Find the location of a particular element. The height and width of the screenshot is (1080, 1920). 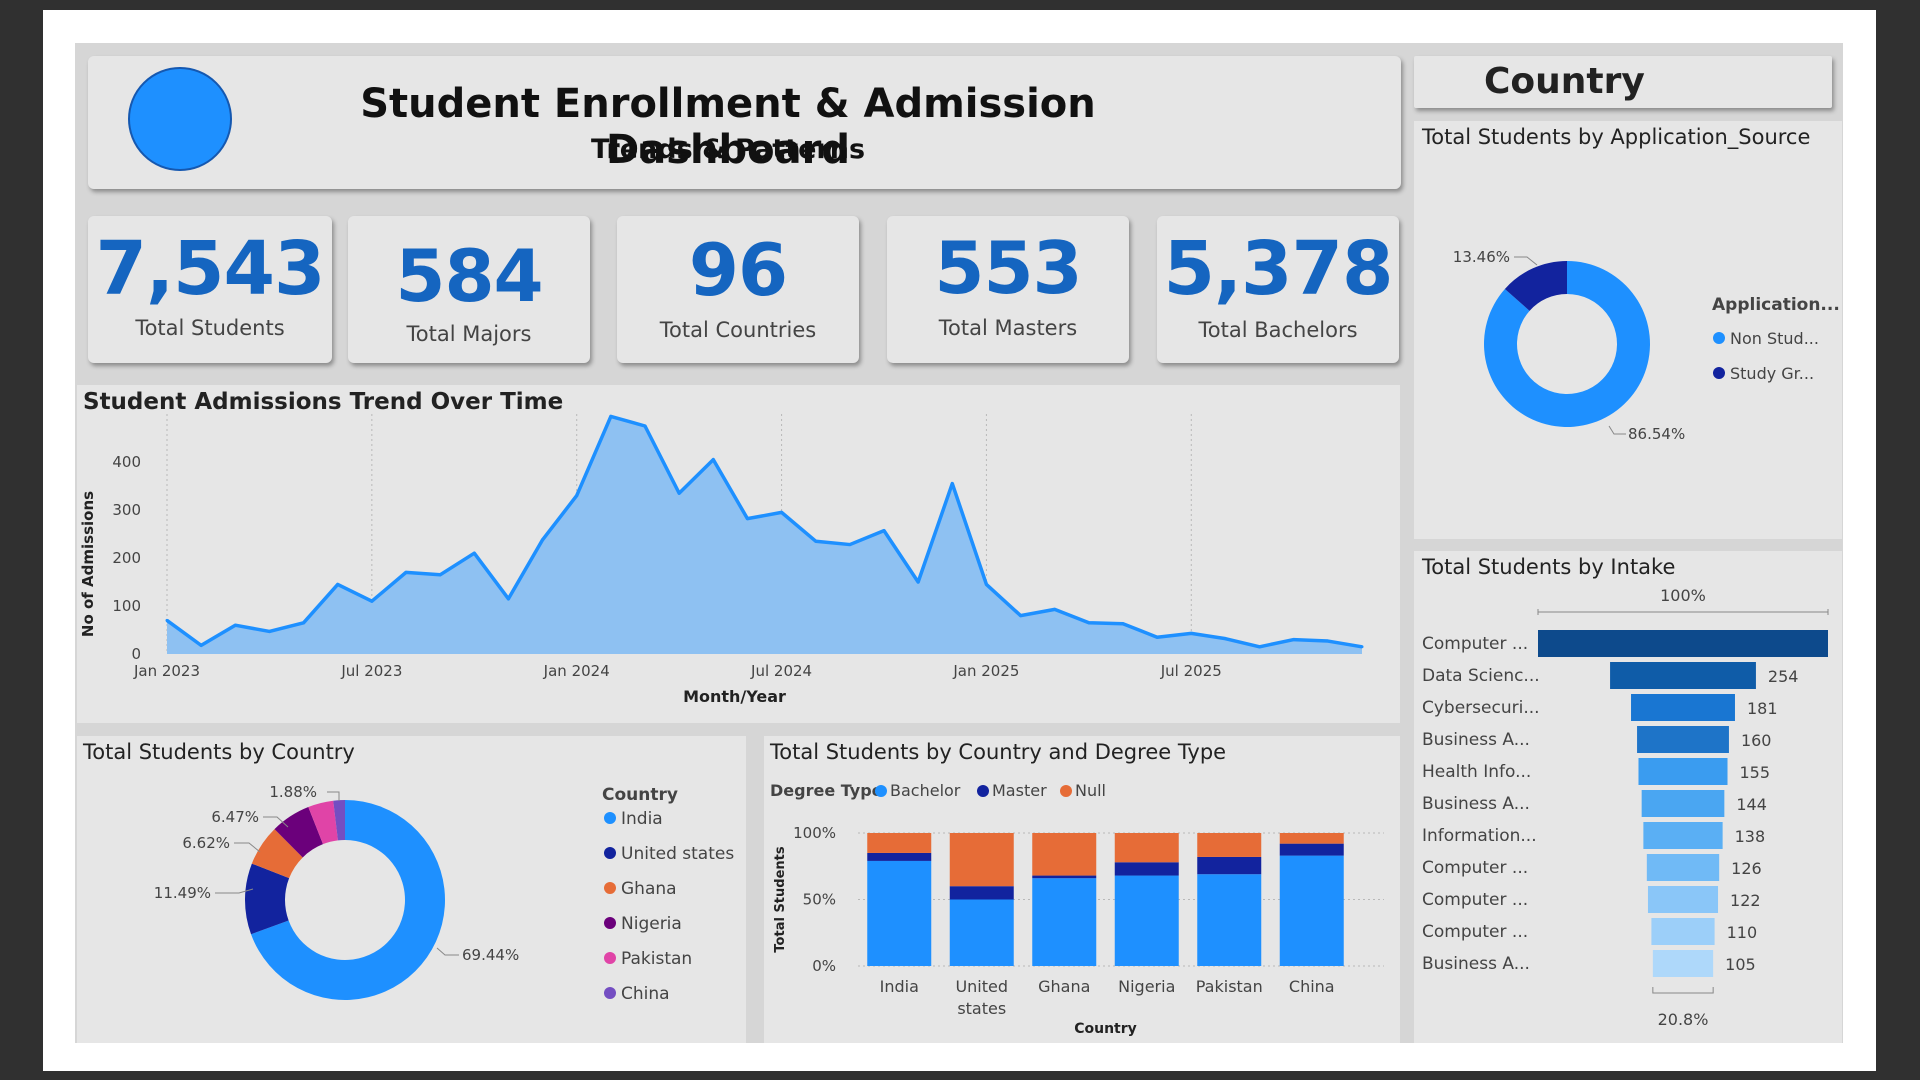

trend-x-tick-label: Jan 2025 is located at coordinates (985, 671).